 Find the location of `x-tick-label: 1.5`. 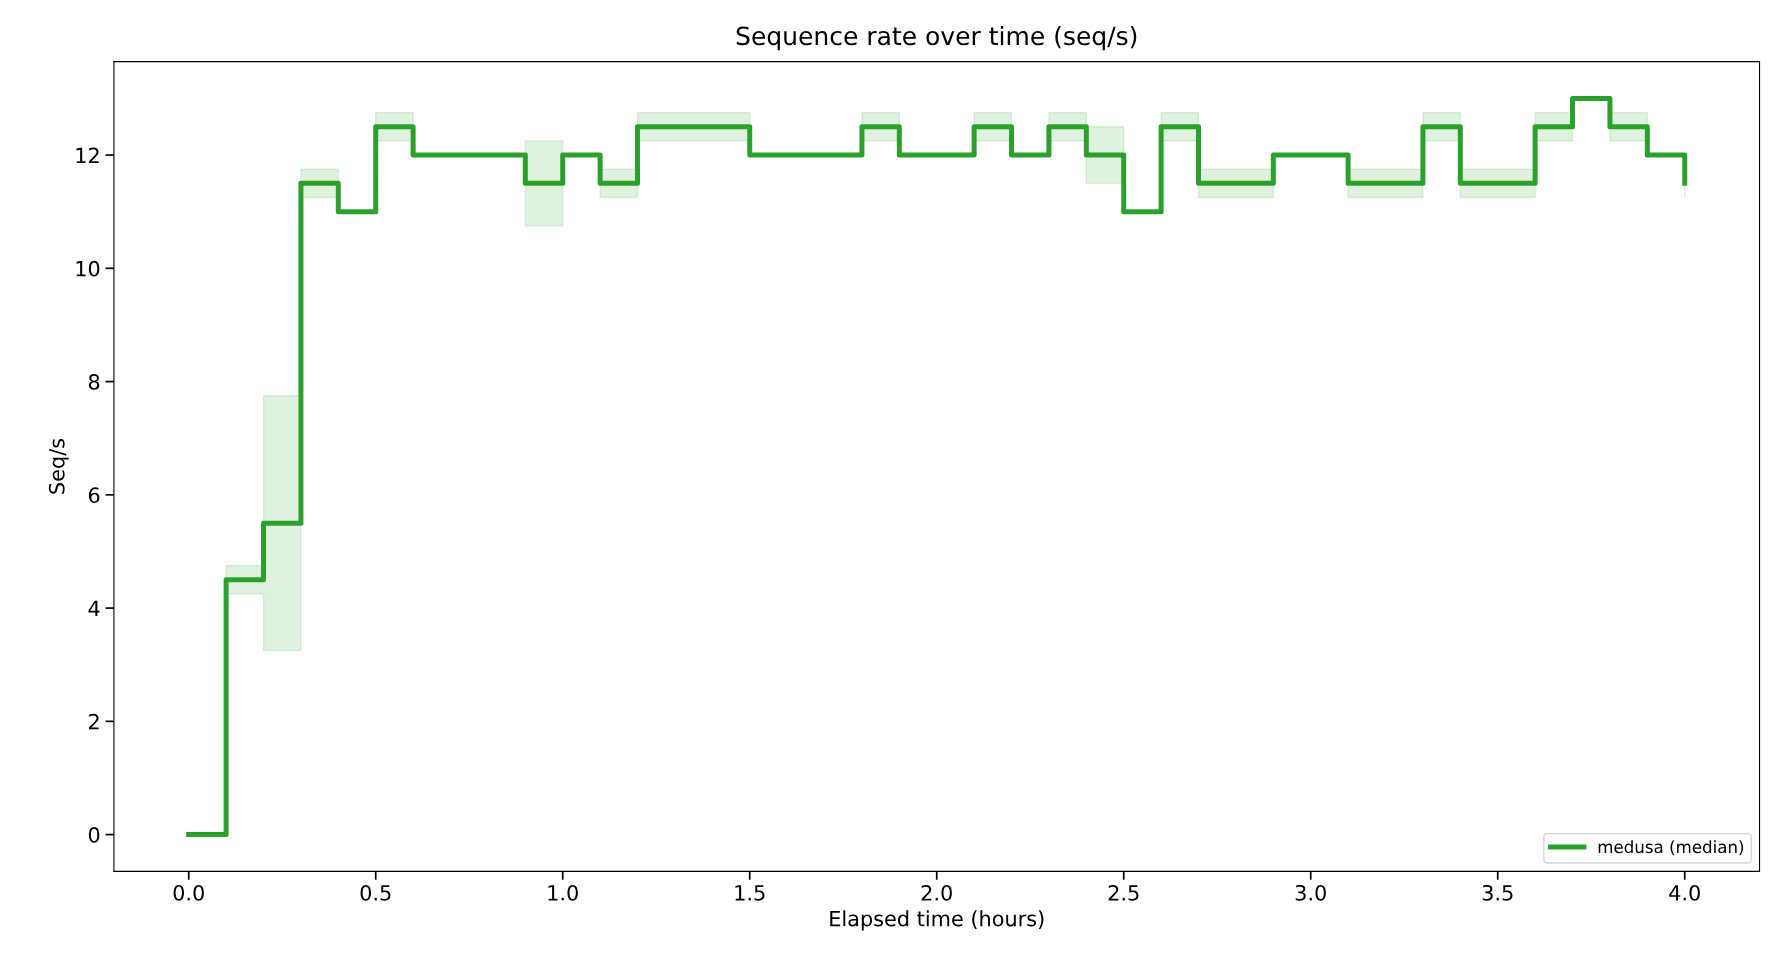

x-tick-label: 1.5 is located at coordinates (750, 893).